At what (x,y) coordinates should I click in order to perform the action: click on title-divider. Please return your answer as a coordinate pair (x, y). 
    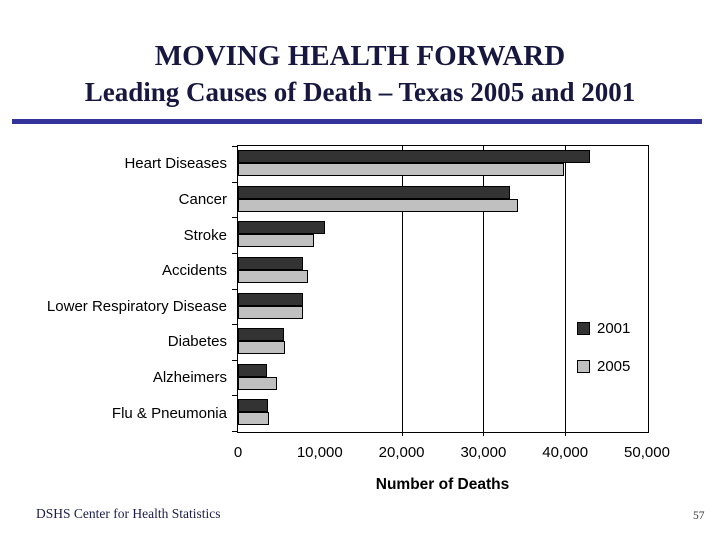
    Looking at the image, I should click on (357, 121).